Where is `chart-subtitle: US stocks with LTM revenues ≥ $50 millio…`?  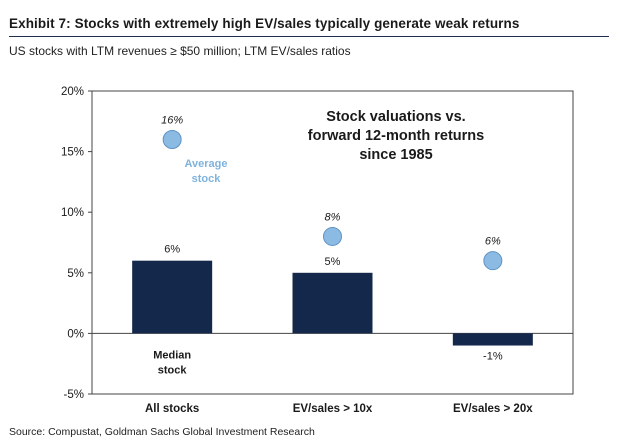
chart-subtitle: US stocks with LTM revenues ≥ $50 millio… is located at coordinates (180, 51).